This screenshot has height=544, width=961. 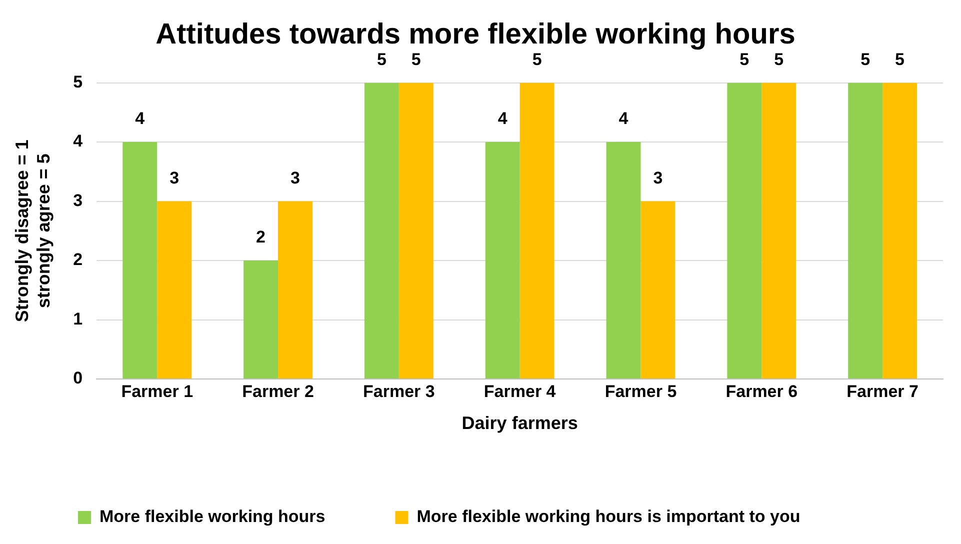 I want to click on x-tick-label: Farmer 4, so click(x=520, y=391).